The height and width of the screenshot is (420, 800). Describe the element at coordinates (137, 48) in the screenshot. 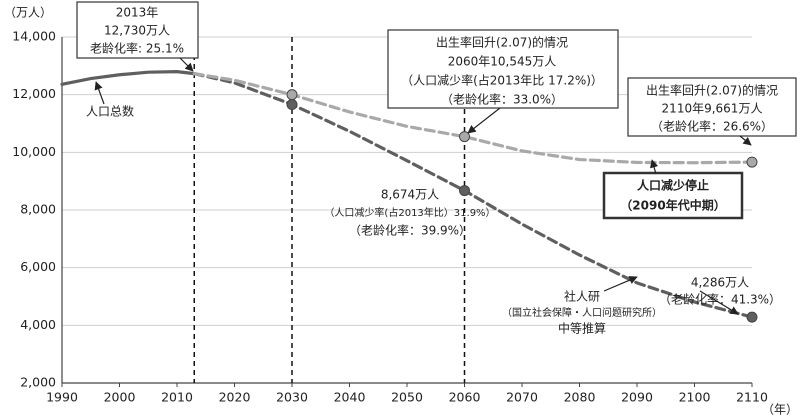

I see `annotation-text: 老龄化率: 25.1%` at that location.